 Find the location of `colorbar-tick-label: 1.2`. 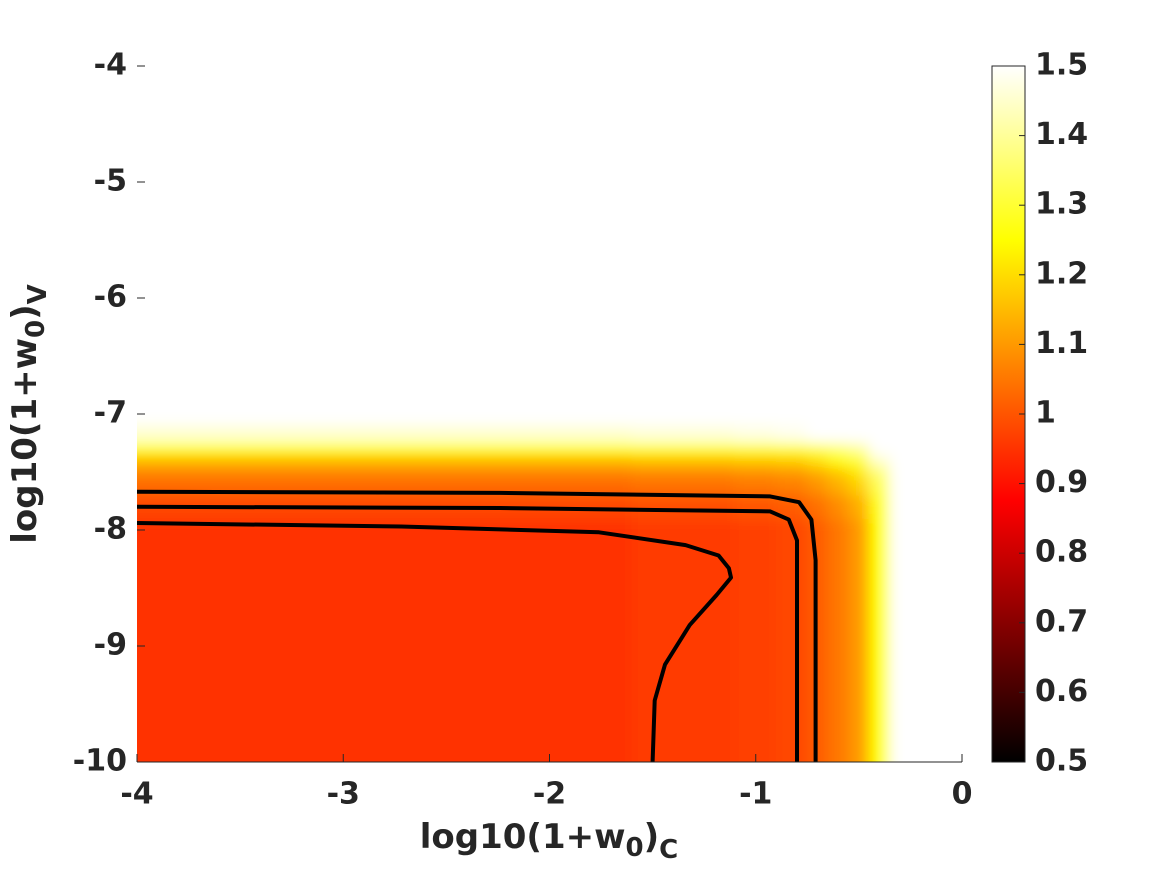

colorbar-tick-label: 1.2 is located at coordinates (1061, 273).